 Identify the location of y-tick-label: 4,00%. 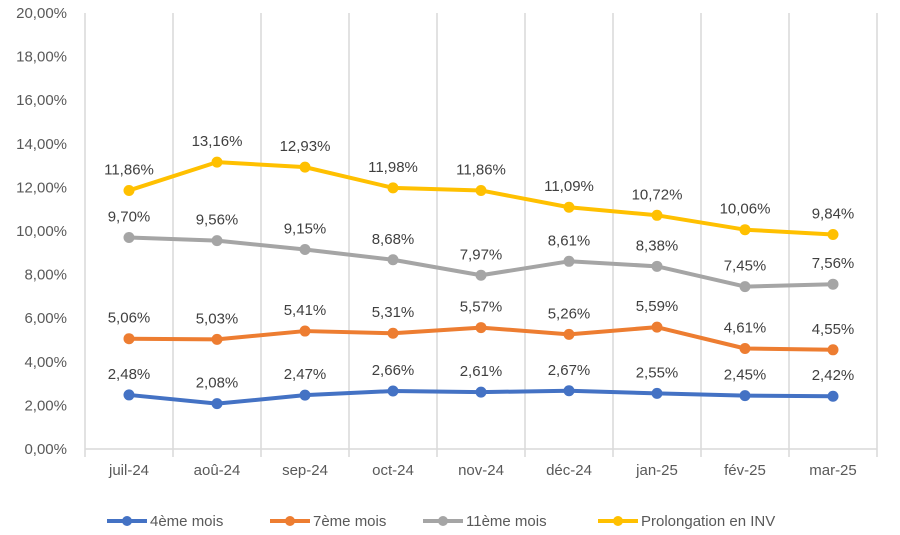
(45, 362).